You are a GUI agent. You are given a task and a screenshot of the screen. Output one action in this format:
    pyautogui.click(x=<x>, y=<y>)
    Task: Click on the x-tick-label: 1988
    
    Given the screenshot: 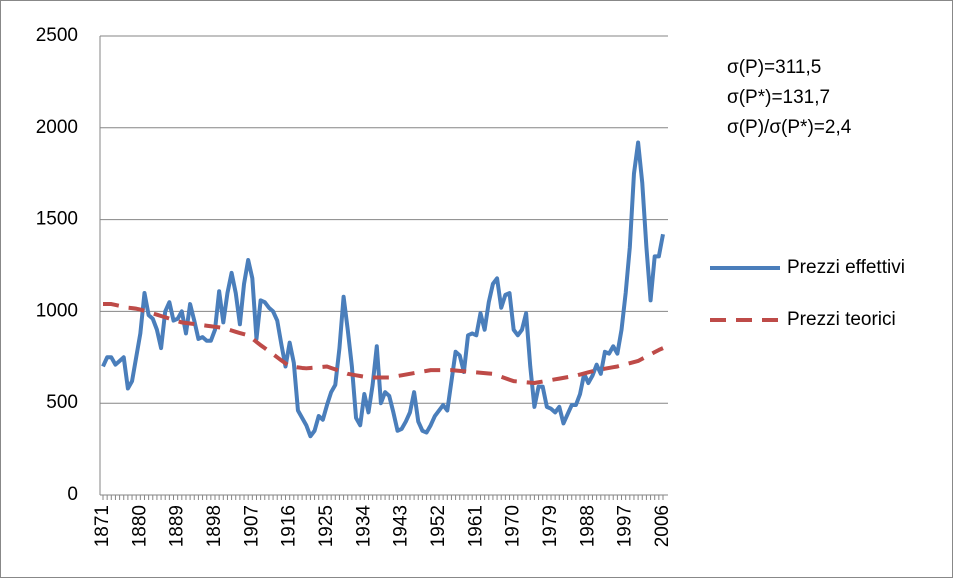 What is the action you would take?
    pyautogui.click(x=587, y=526)
    